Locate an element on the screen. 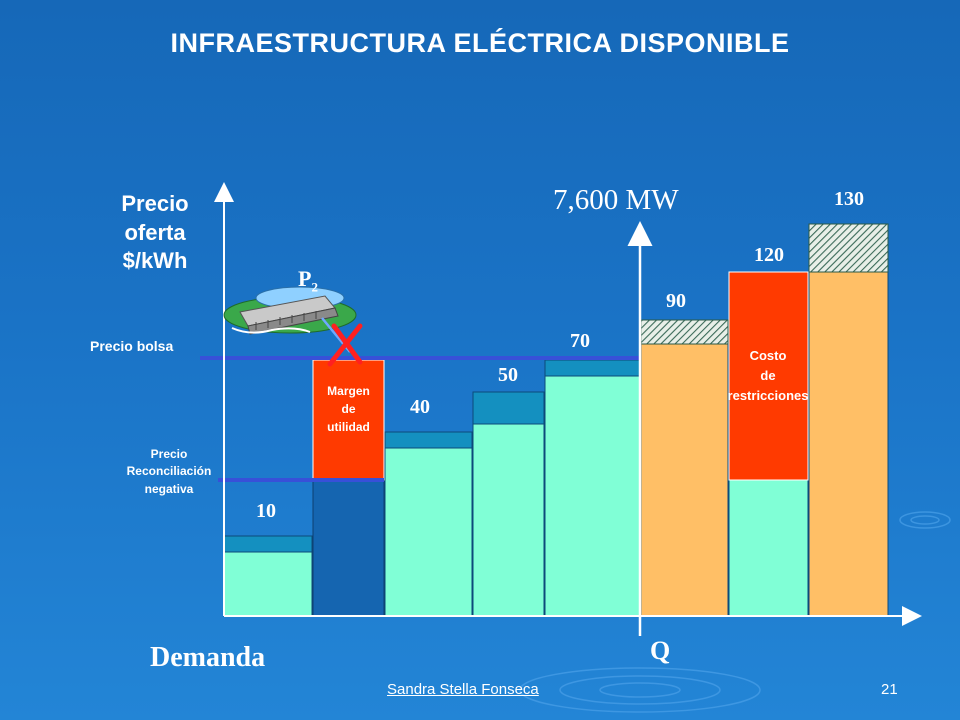  bar-2-margin is located at coordinates (348, 420).